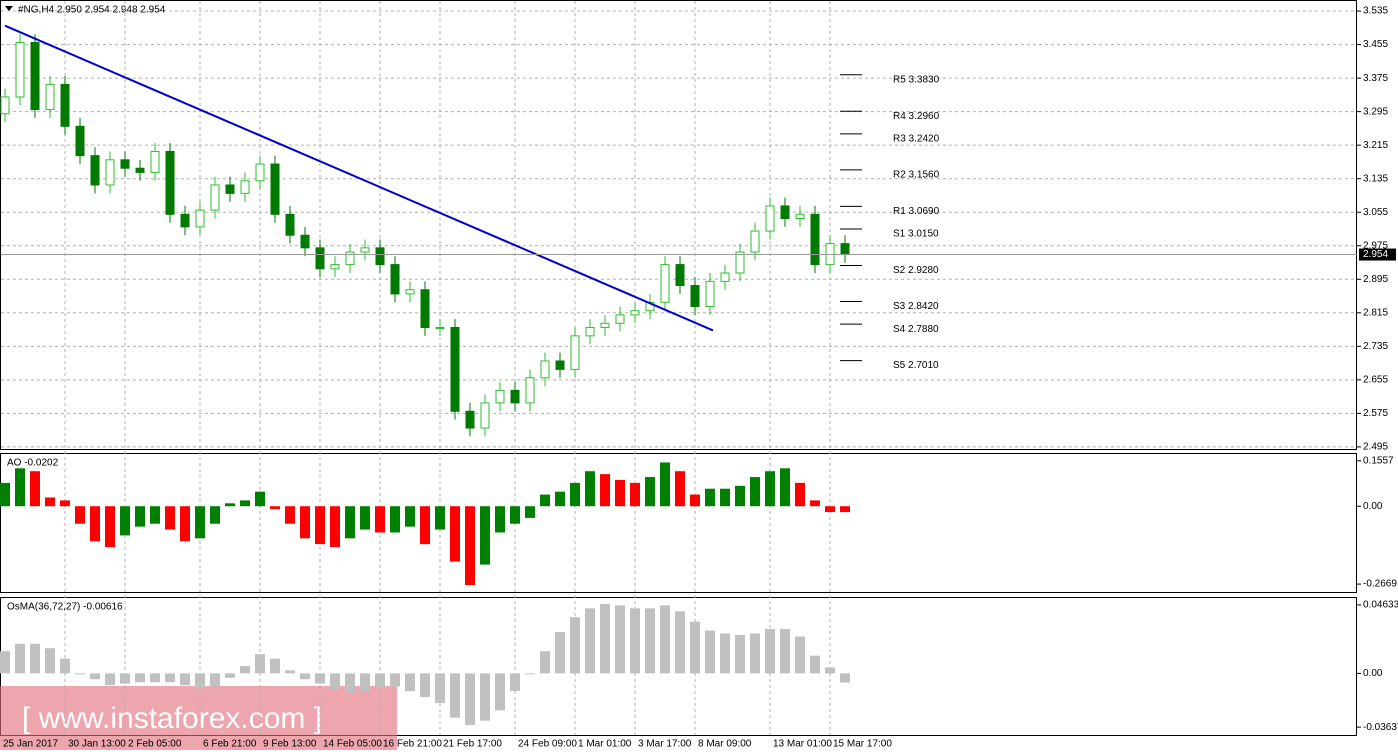  I want to click on pivot-label: S3 2.8420, so click(916, 306).